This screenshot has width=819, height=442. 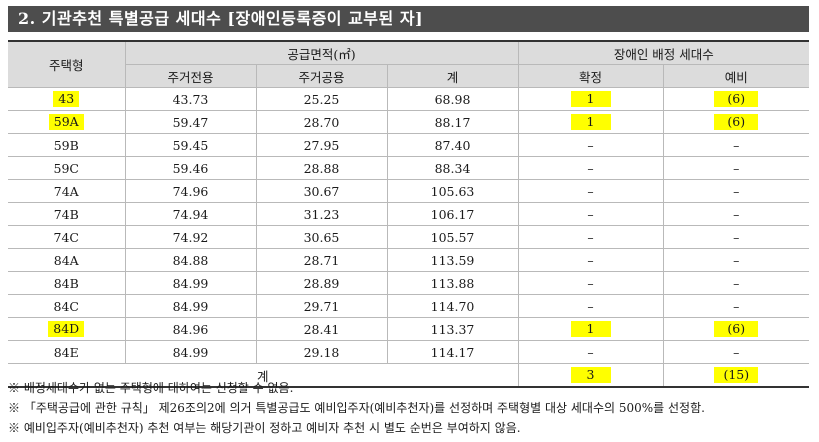 I want to click on row-total-area: 105.57, so click(x=452, y=237).